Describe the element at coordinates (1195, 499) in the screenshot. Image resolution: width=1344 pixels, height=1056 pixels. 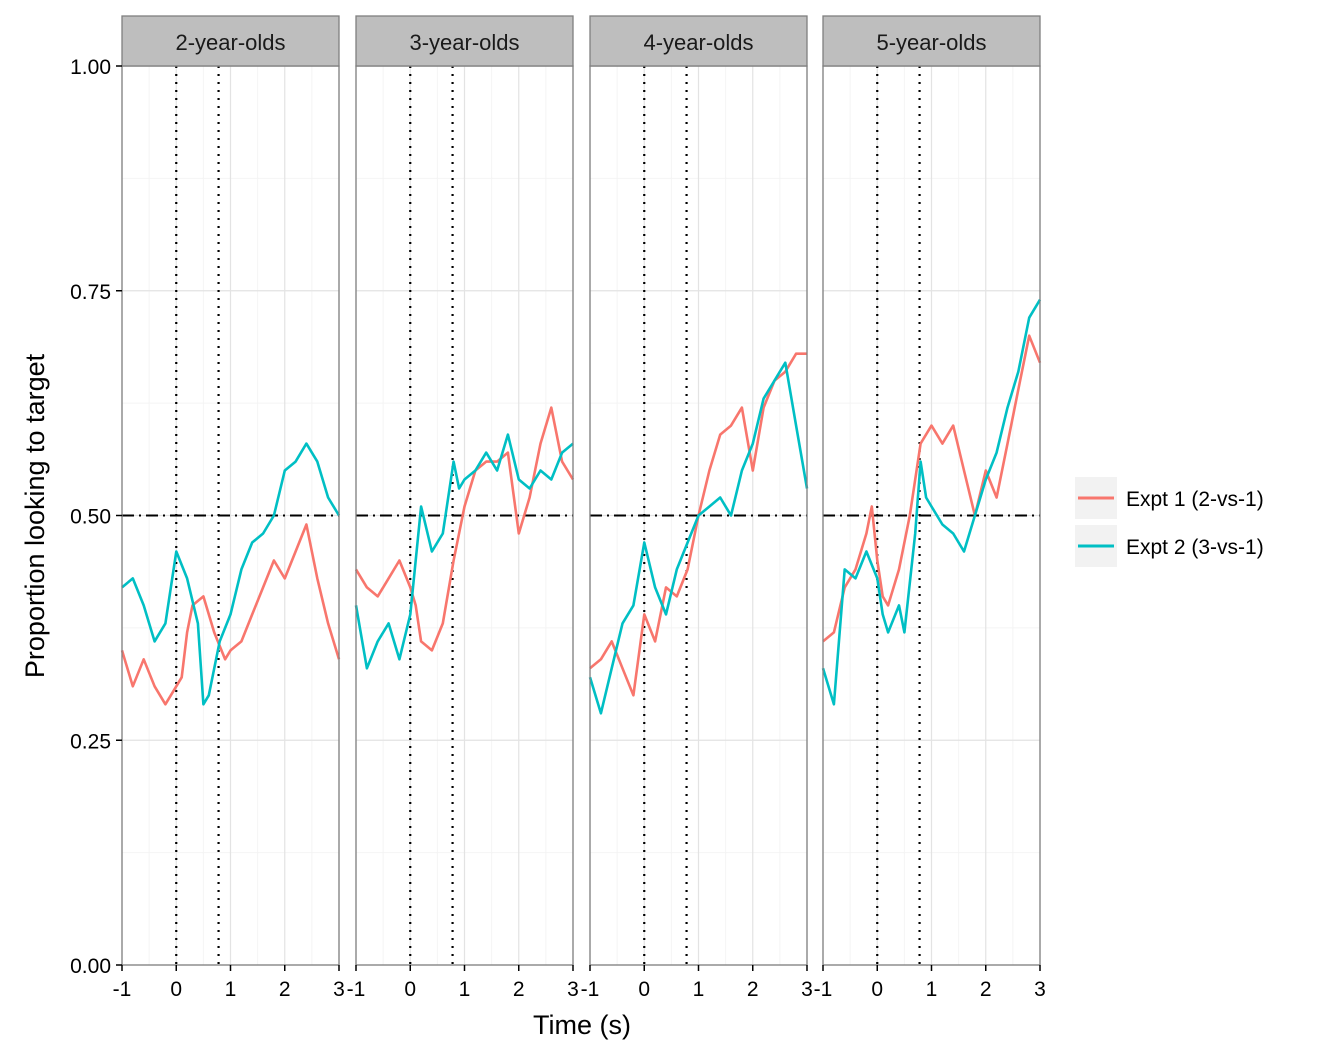
I see `legend-label-expt1: Expt 1 (2-vs-1)` at that location.